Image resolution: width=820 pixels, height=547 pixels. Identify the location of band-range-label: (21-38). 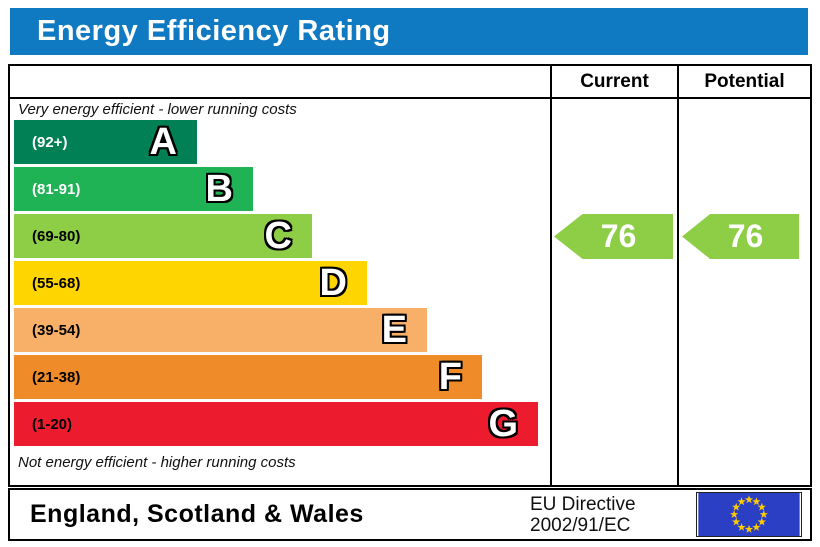
(56, 377).